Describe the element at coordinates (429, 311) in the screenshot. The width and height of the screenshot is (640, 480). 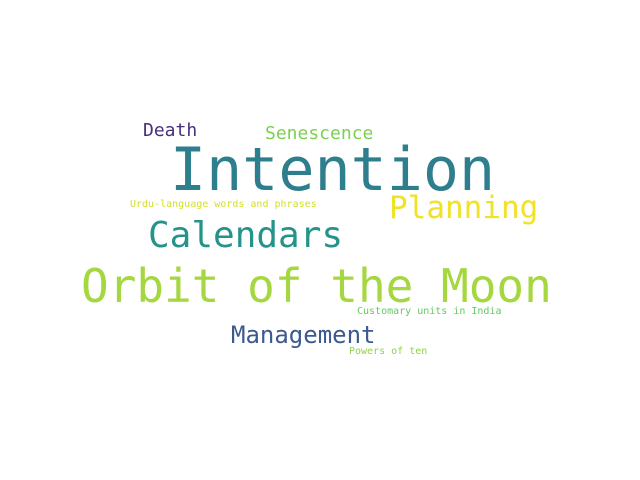
I see `word-customary-units-in-india: Customary units in India` at that location.